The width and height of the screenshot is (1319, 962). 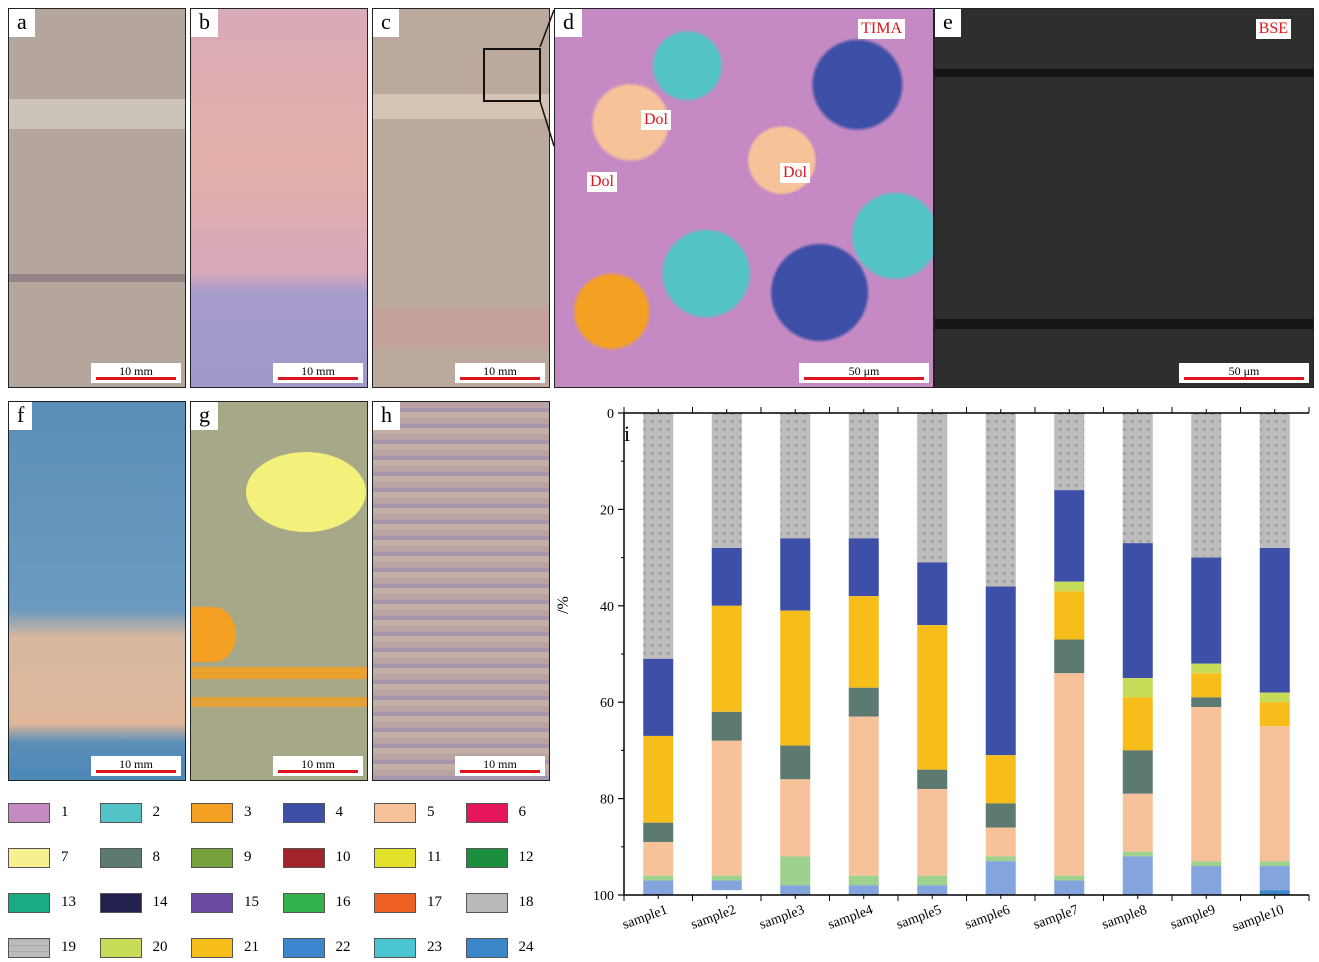 What do you see at coordinates (500, 373) in the screenshot?
I see `panel-c-scalebar: 10 mm` at bounding box center [500, 373].